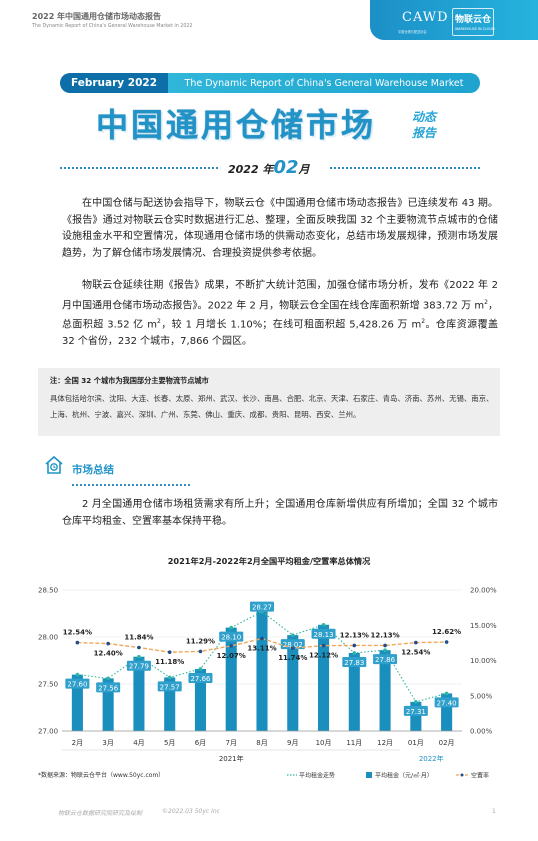 The image size is (538, 841). I want to click on bar-value-label: 28.02, so click(293, 645).